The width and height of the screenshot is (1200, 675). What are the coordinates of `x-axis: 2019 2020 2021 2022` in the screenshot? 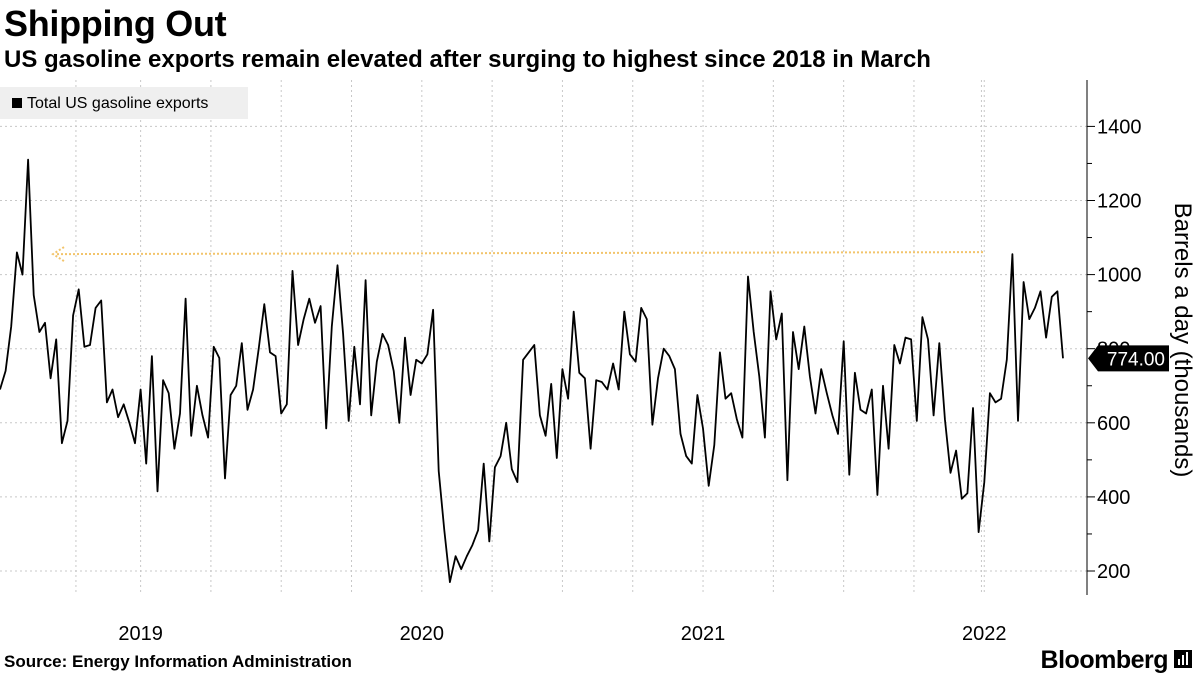 It's located at (562, 634).